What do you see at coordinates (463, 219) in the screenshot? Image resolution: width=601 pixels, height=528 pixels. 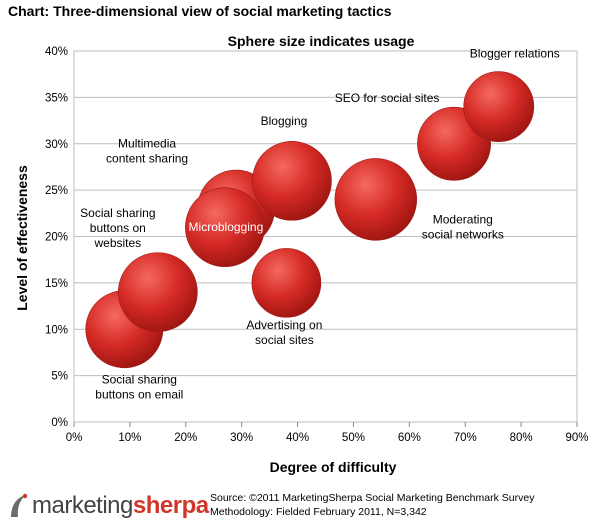 I see `bubble-label: Moderating` at bounding box center [463, 219].